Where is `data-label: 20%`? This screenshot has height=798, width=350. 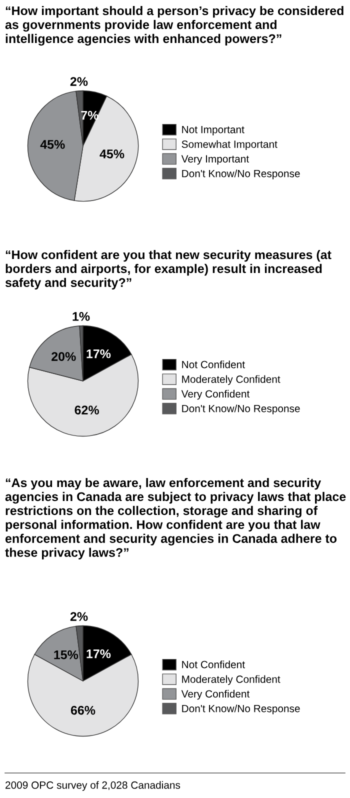
data-label: 20% is located at coordinates (64, 356).